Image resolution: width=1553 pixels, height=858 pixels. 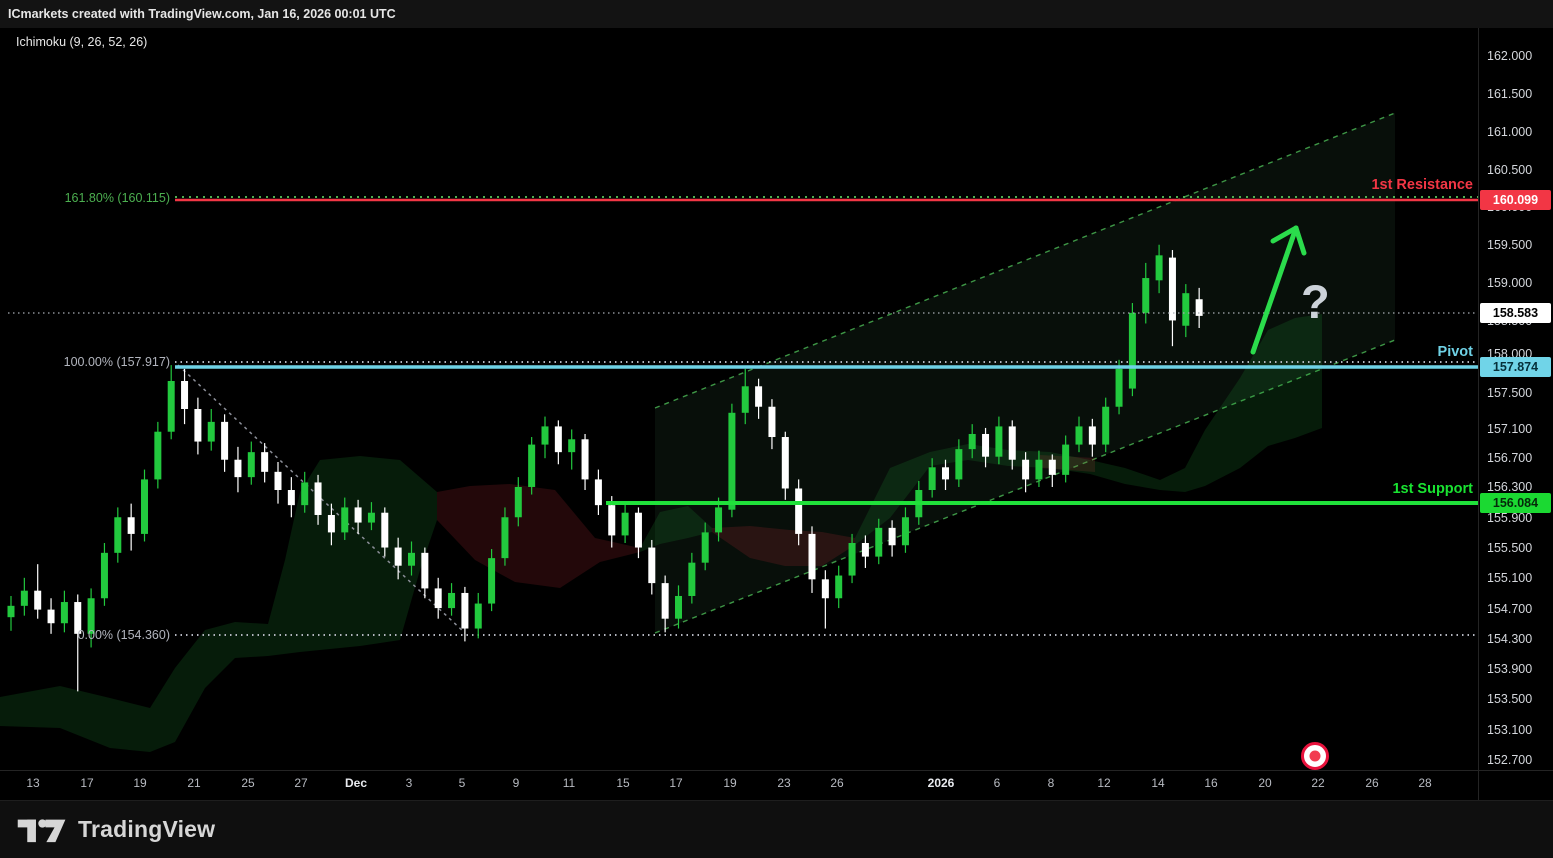 What do you see at coordinates (248, 783) in the screenshot?
I see `time-axis-tick: 25` at bounding box center [248, 783].